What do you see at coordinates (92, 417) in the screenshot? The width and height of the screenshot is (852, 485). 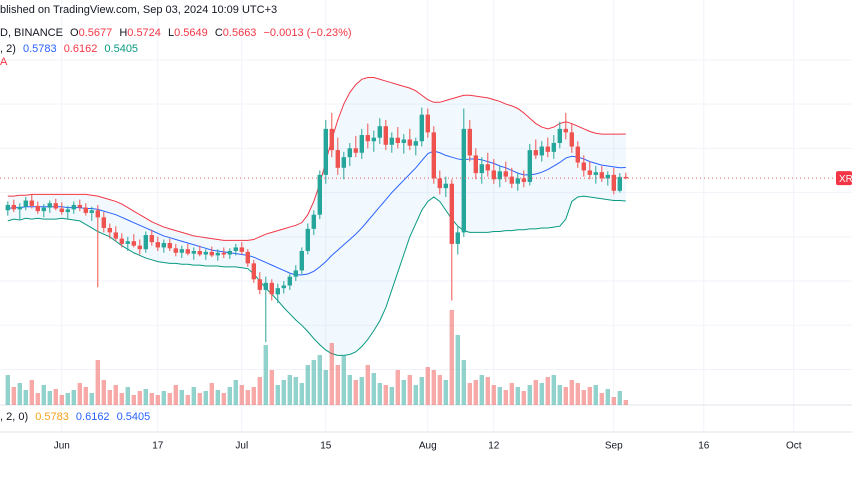 I see `vol-upper: 0.6162` at bounding box center [92, 417].